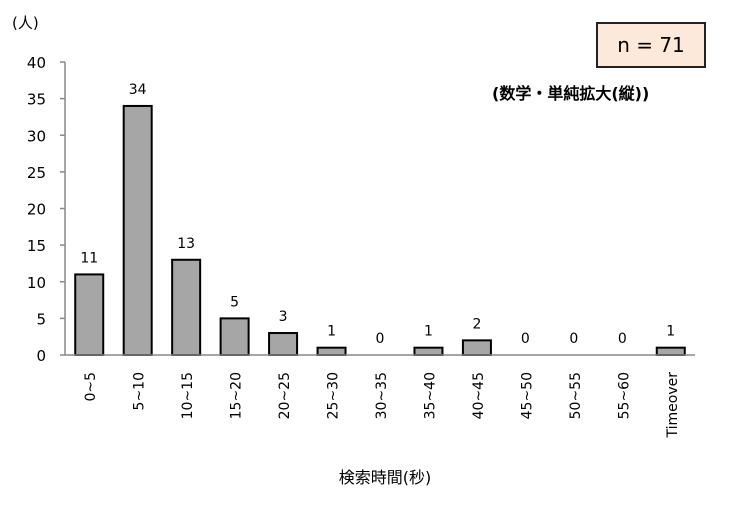 The height and width of the screenshot is (518, 730). What do you see at coordinates (571, 93) in the screenshot?
I see `subtitle: (数学・単純拡大(縦))` at bounding box center [571, 93].